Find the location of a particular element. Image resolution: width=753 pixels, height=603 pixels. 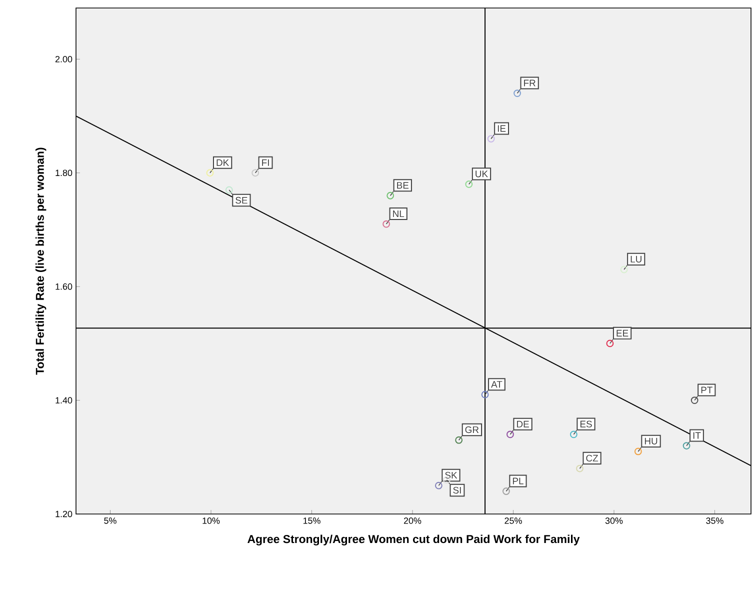

annotation: UK is located at coordinates (482, 174).